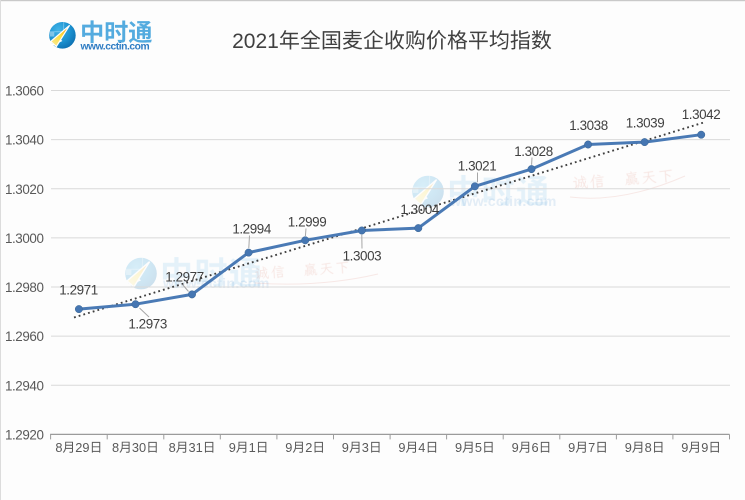  I want to click on svg-text: 1.2994, so click(252, 229).